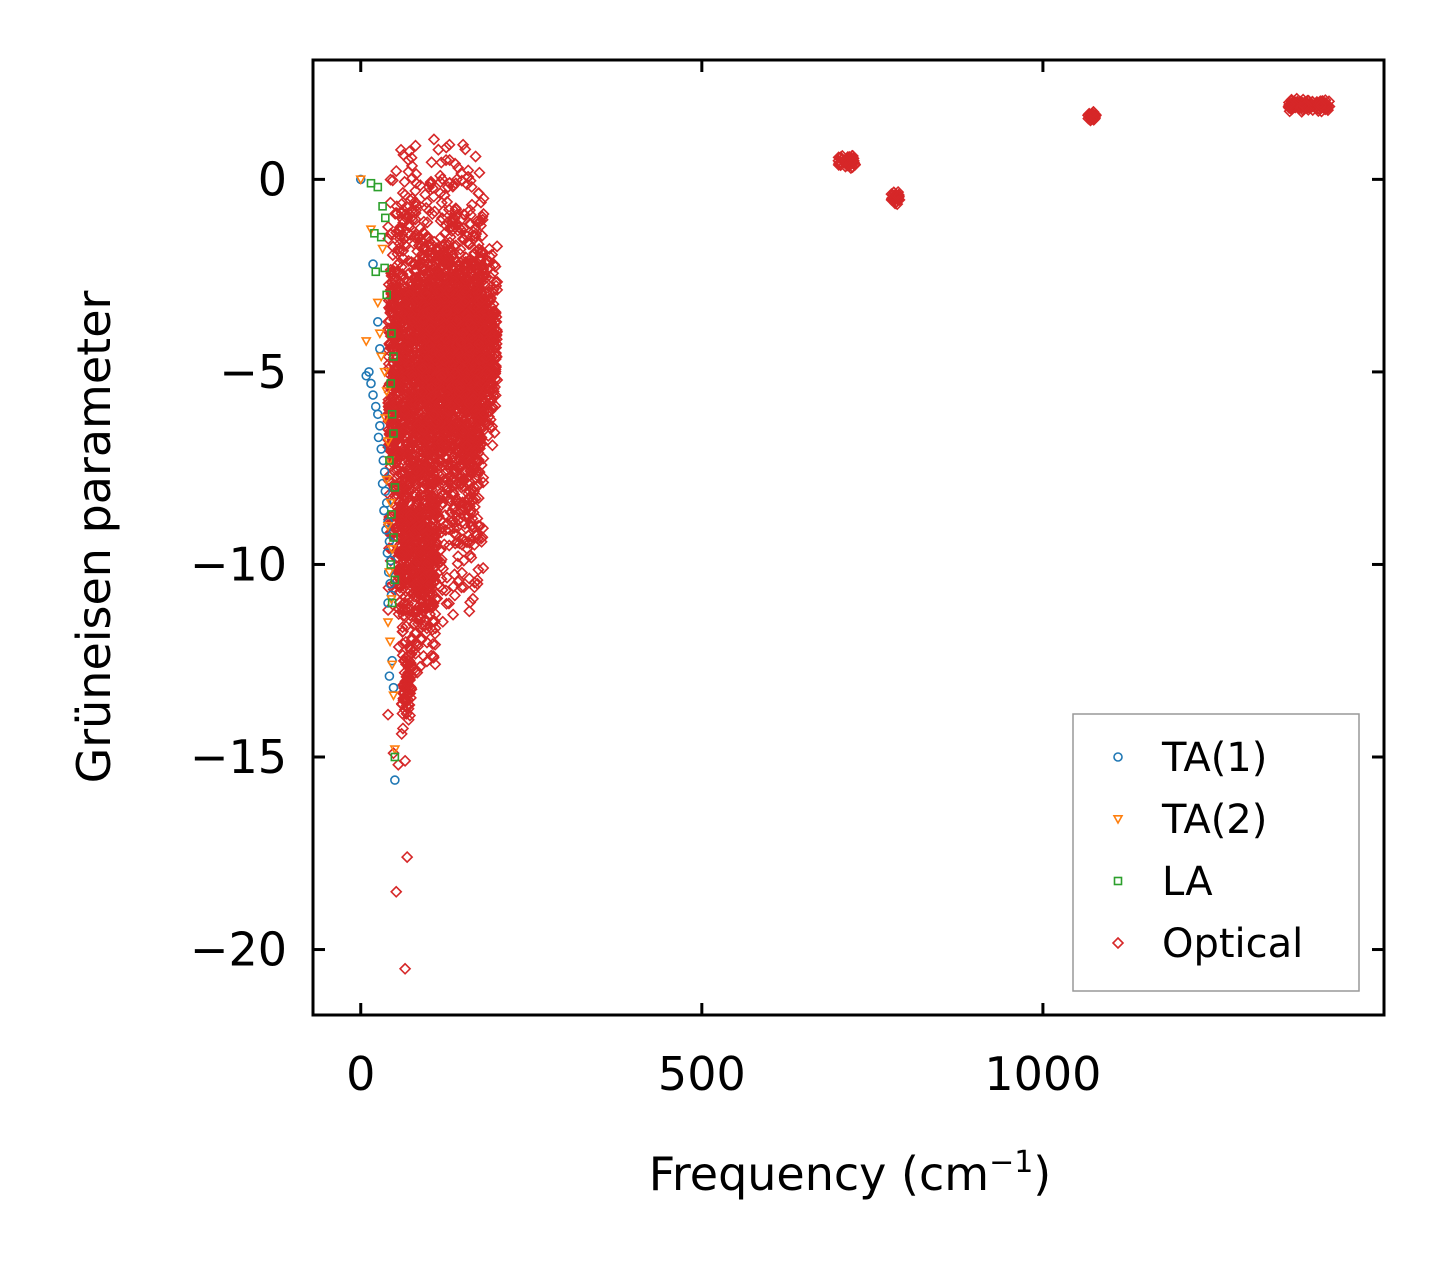 The height and width of the screenshot is (1264, 1443). I want to click on legend-label: LA, so click(1187, 882).